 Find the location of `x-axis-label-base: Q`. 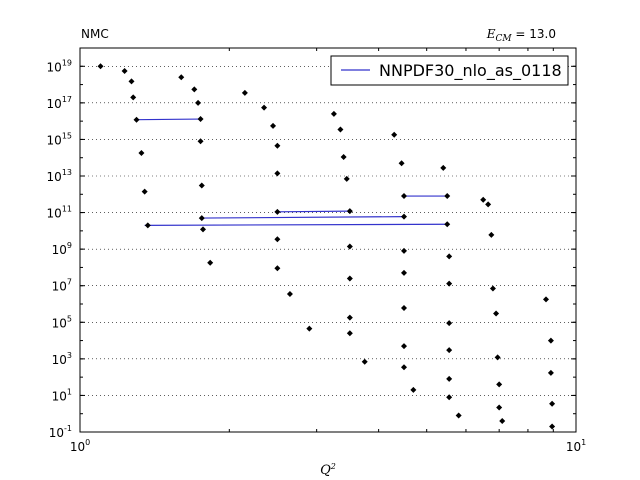

x-axis-label-base: Q is located at coordinates (325, 470).